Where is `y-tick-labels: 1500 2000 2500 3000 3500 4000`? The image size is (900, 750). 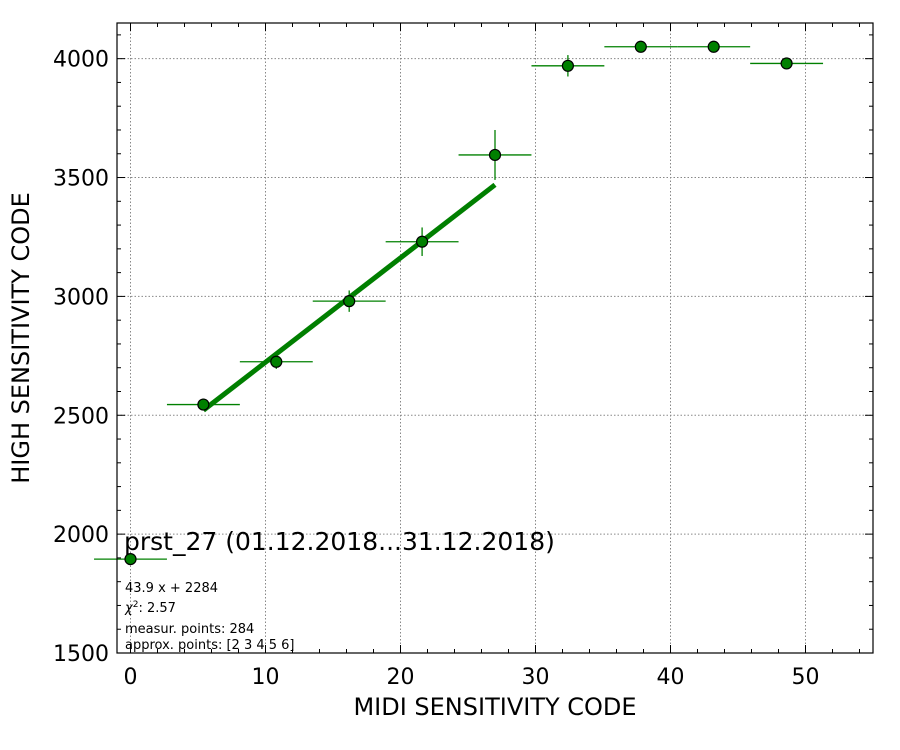 y-tick-labels: 1500 2000 2500 3000 3500 4000 is located at coordinates (81, 357).